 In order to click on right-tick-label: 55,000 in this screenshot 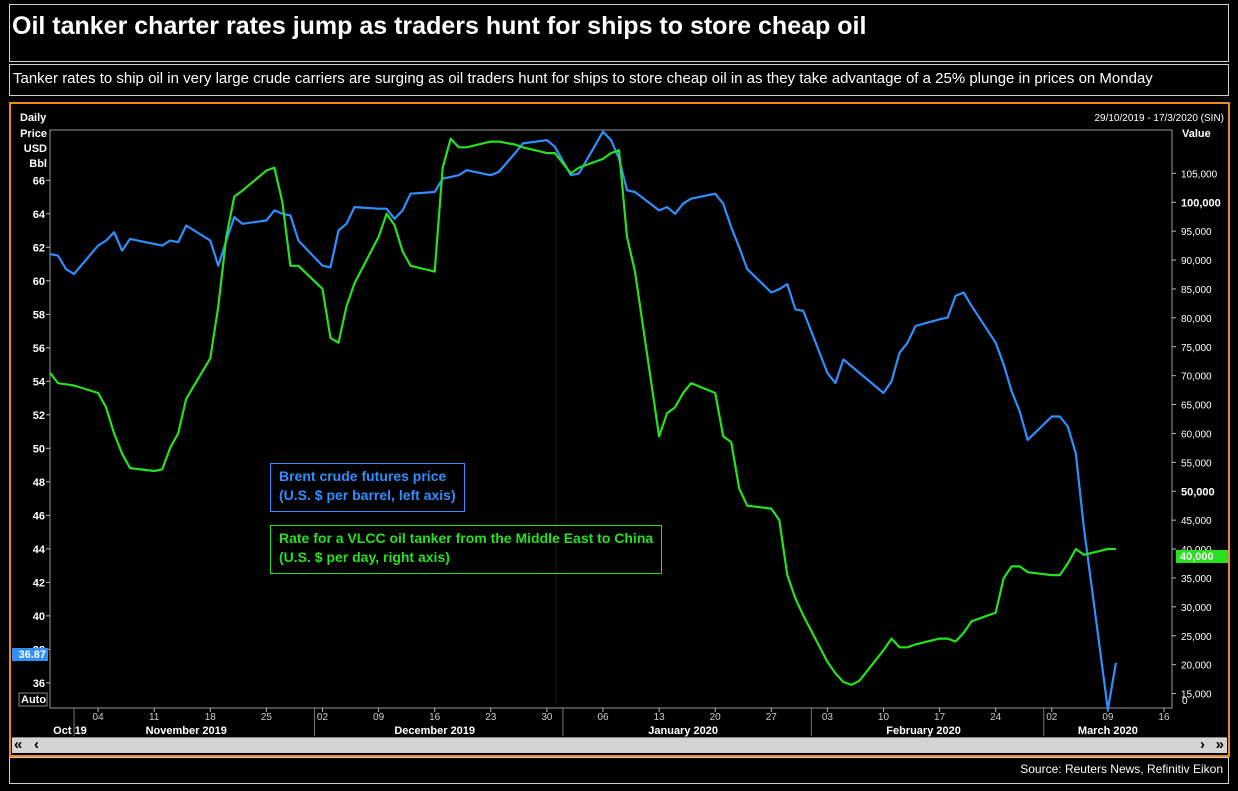, I will do `click(1196, 463)`.